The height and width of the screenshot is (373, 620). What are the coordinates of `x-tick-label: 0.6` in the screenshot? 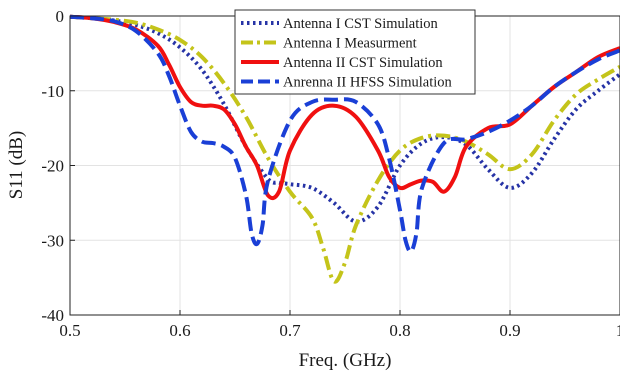 It's located at (179, 330).